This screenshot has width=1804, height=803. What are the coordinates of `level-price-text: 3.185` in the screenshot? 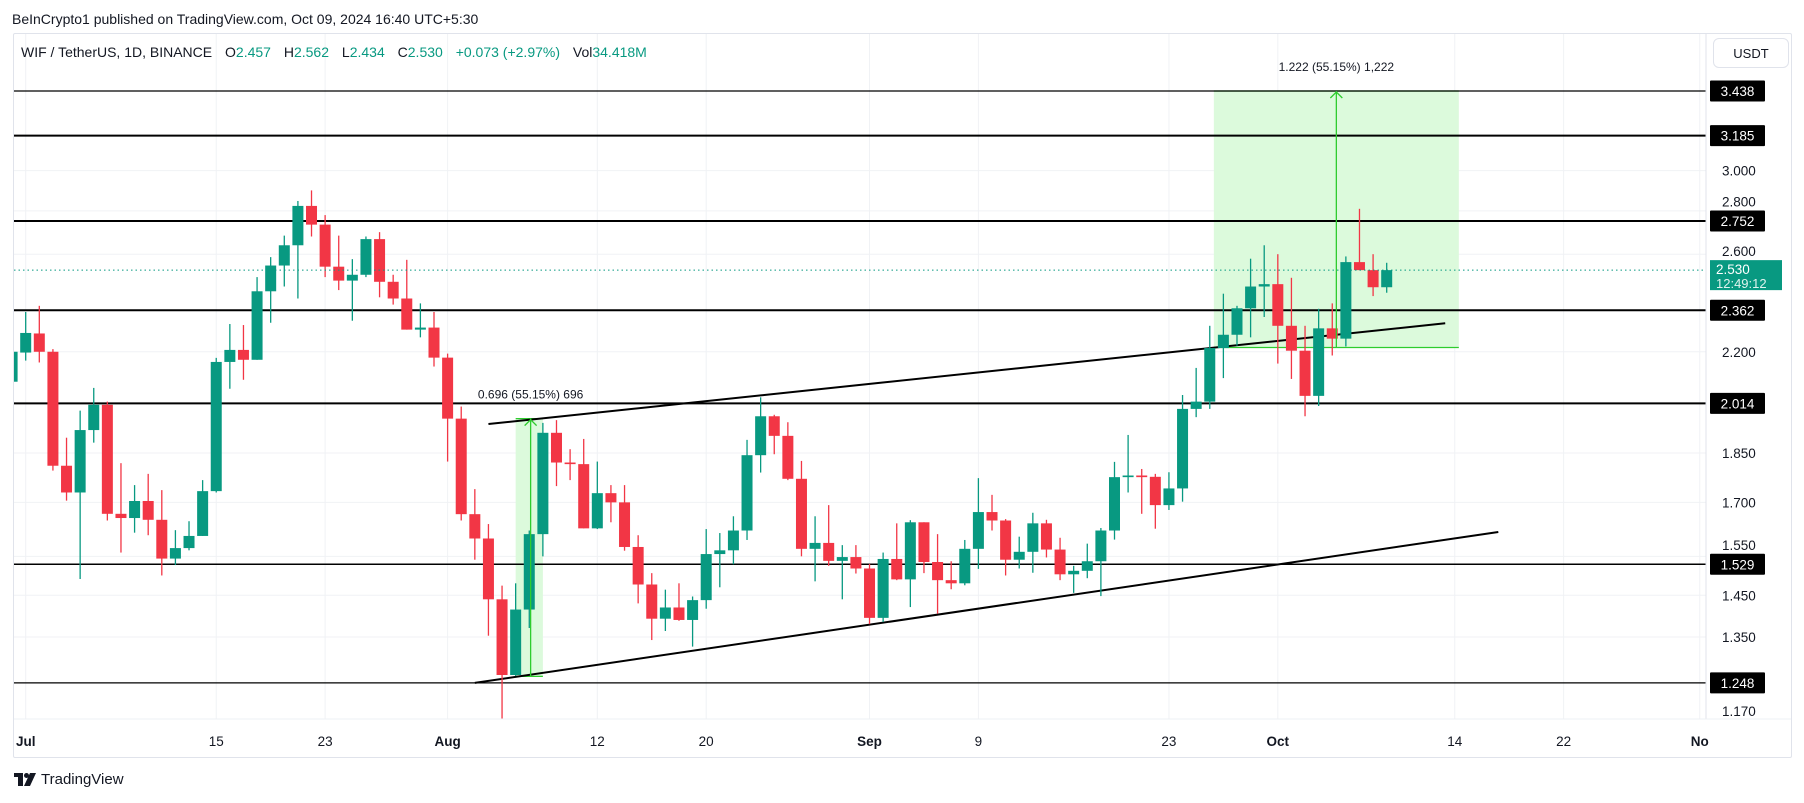 It's located at (1738, 136).